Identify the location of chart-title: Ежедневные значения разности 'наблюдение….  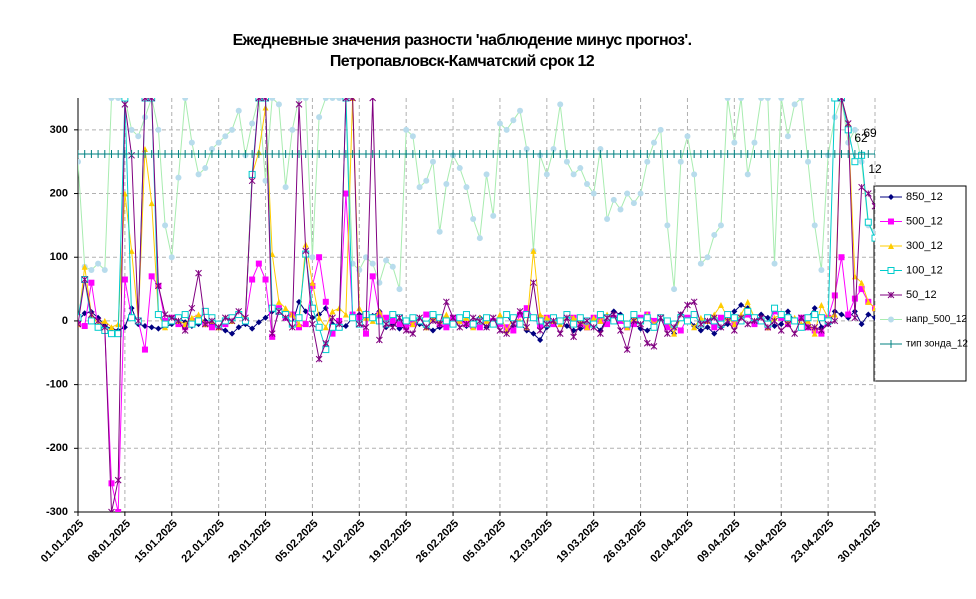
(462, 40).